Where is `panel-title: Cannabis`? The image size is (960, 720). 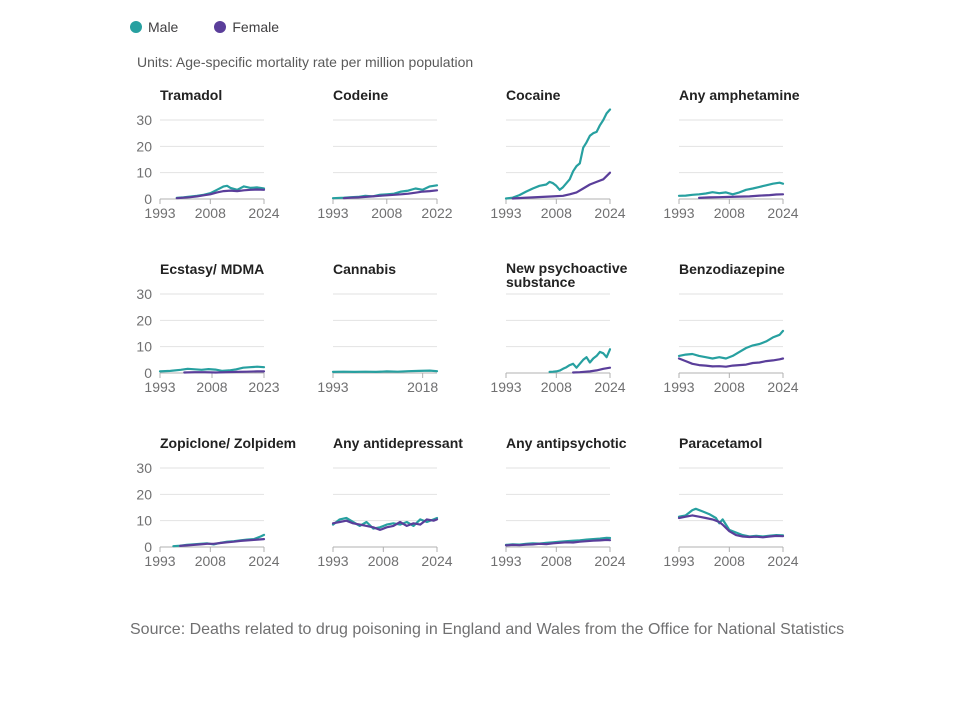
panel-title: Cannabis is located at coordinates (364, 269).